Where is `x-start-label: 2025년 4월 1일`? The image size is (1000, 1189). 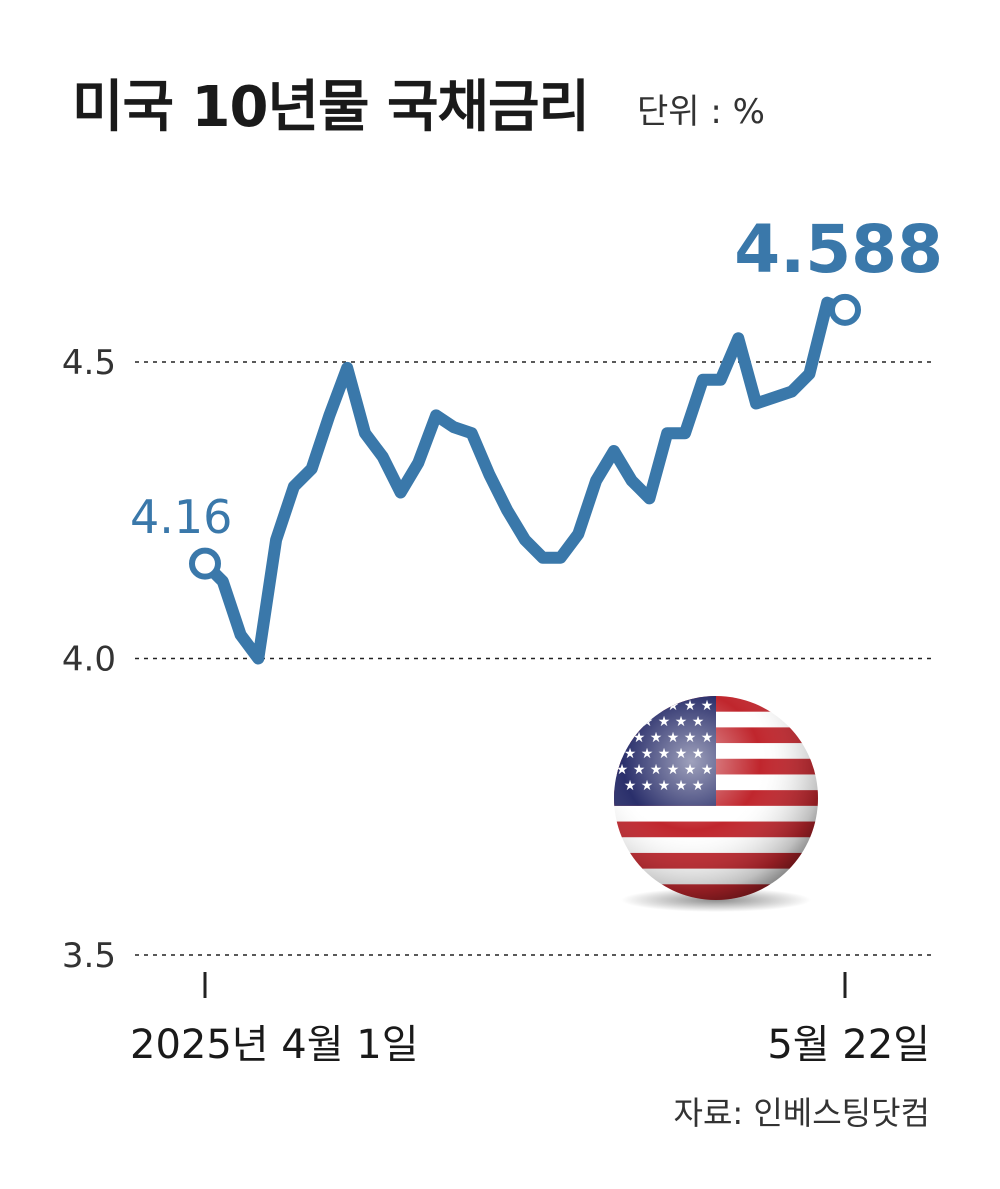
x-start-label: 2025년 4월 1일 is located at coordinates (274, 1045).